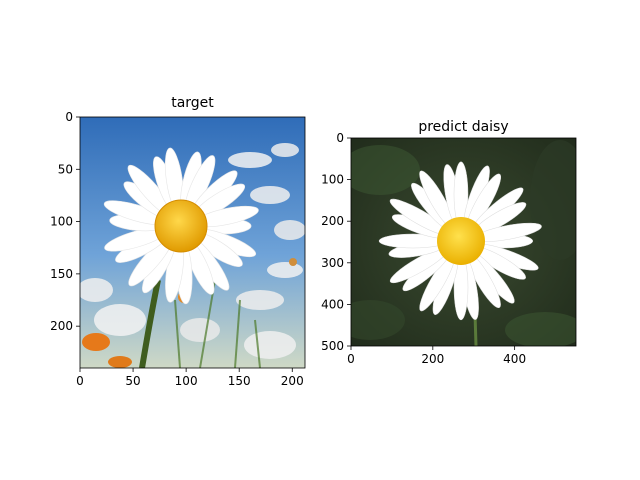 The width and height of the screenshot is (640, 480). Describe the element at coordinates (61, 274) in the screenshot. I see `y-tick-label: 150` at that location.